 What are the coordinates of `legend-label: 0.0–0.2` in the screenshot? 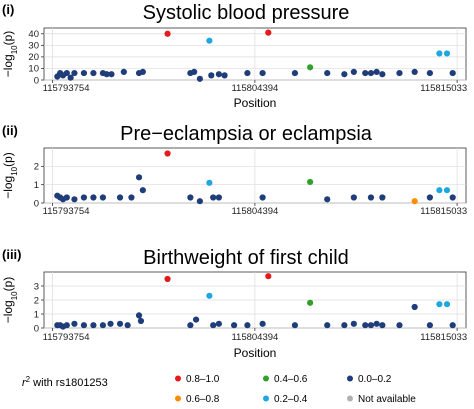 It's located at (375, 379).